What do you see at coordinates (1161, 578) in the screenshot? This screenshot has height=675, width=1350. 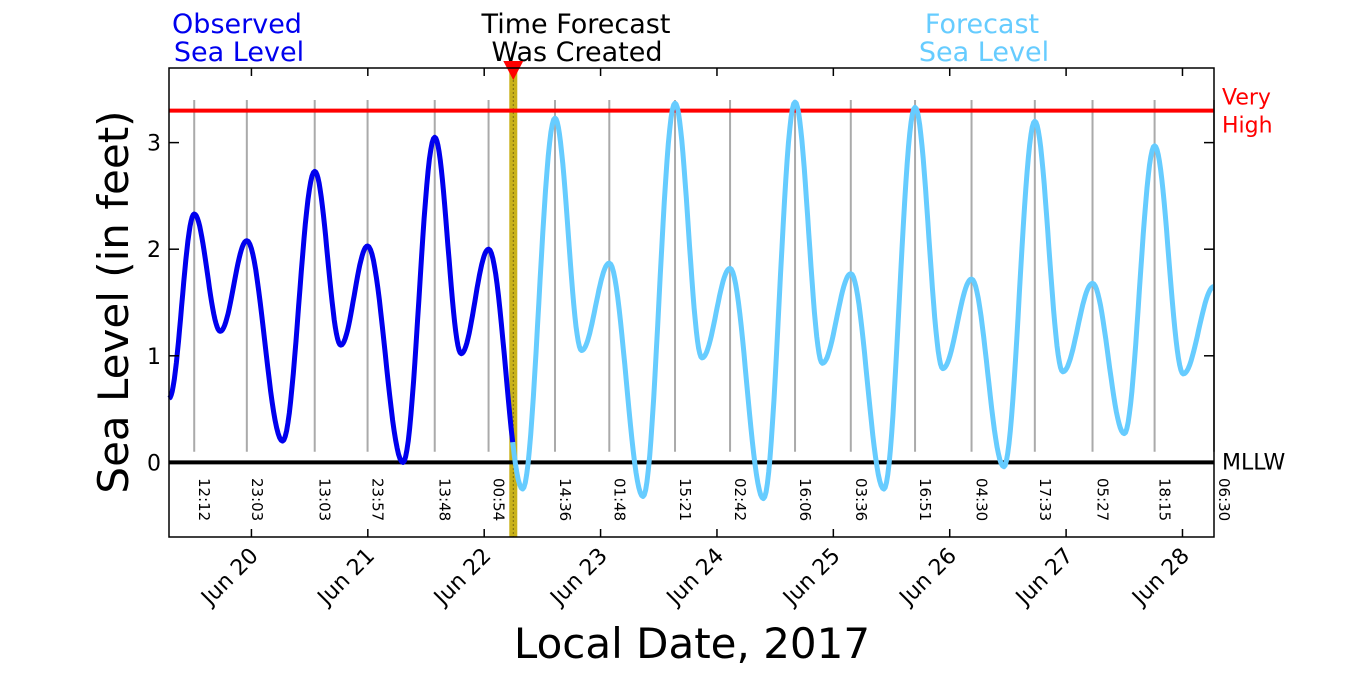 I see `x-tick-label: Jun 28` at bounding box center [1161, 578].